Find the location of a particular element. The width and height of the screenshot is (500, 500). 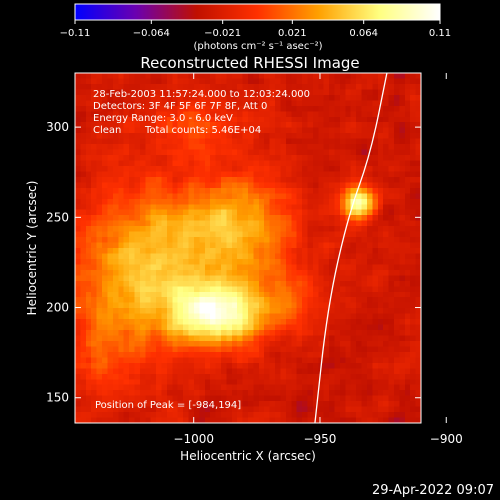

y-tick-label: 250 is located at coordinates (57, 217).